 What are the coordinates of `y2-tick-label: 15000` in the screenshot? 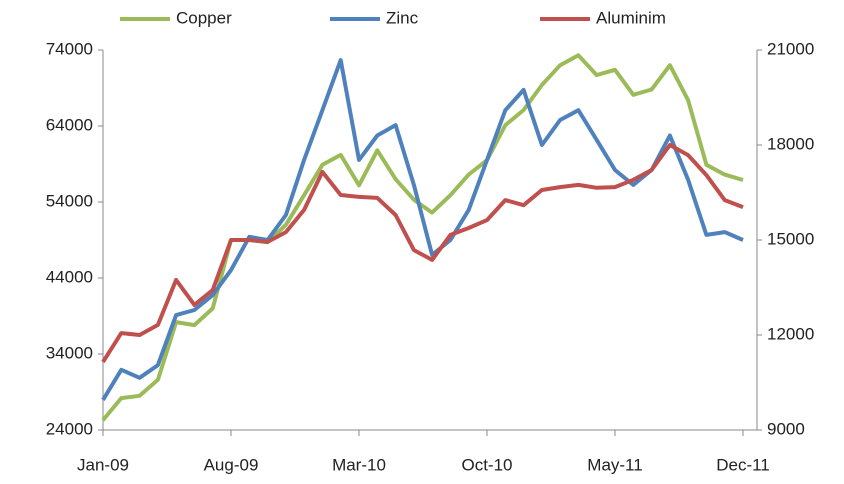 It's located at (790, 238).